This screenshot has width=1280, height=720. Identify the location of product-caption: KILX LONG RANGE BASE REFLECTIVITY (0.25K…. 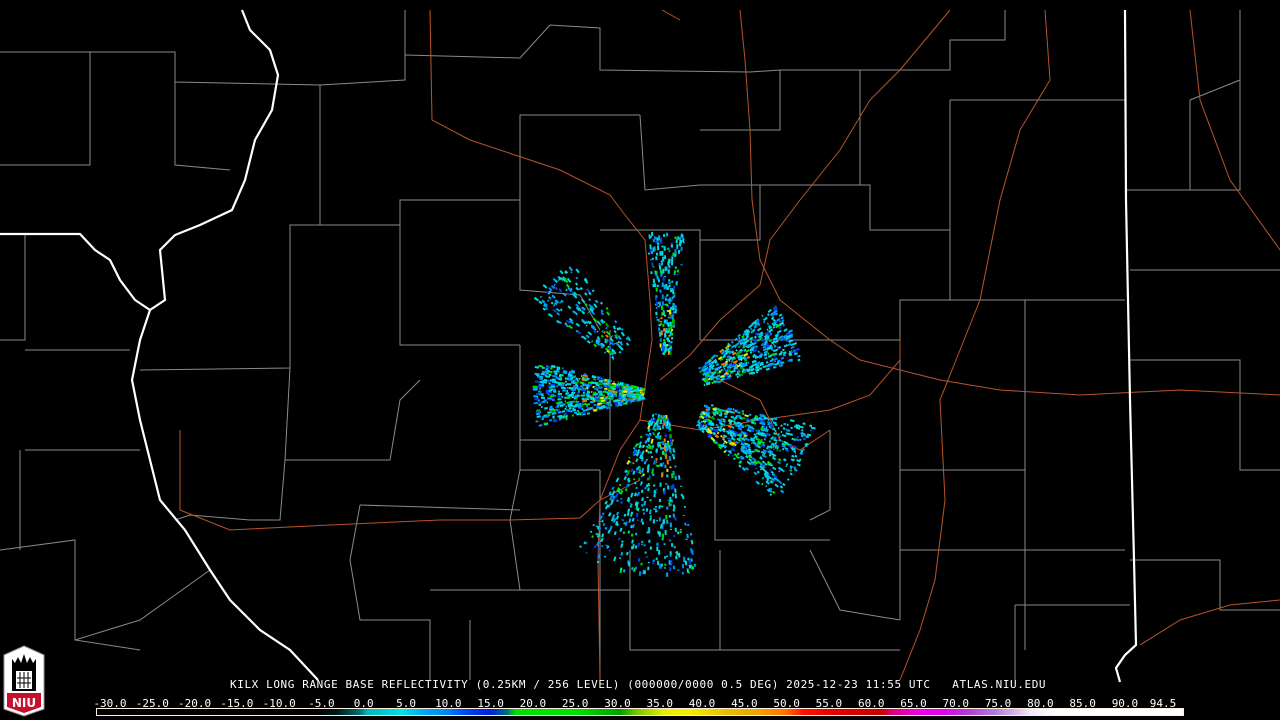
(638, 684).